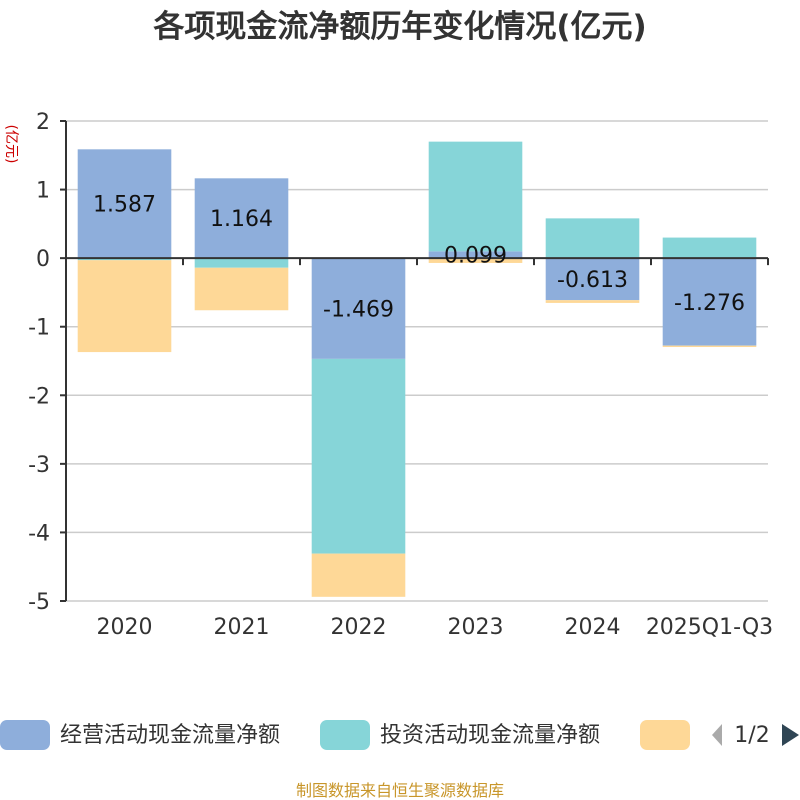 This screenshot has width=800, height=800. I want to click on legend-item-financing, so click(665, 735).